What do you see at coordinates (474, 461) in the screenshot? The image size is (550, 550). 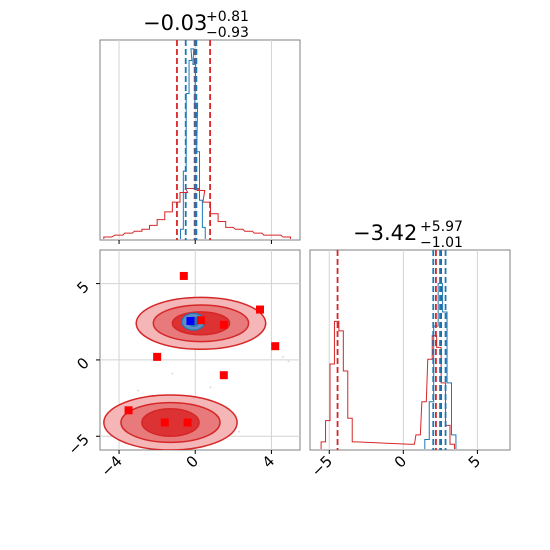 I see `x-tick-label: 5` at bounding box center [474, 461].